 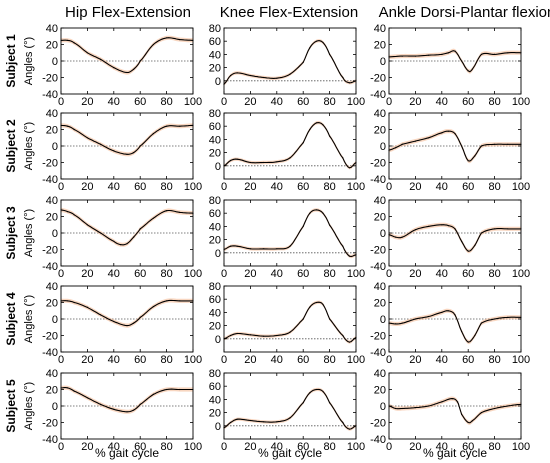 What do you see at coordinates (291, 453) in the screenshot?
I see `x-axis-labels: % gait cycle % gait cycle % gait cycle` at bounding box center [291, 453].